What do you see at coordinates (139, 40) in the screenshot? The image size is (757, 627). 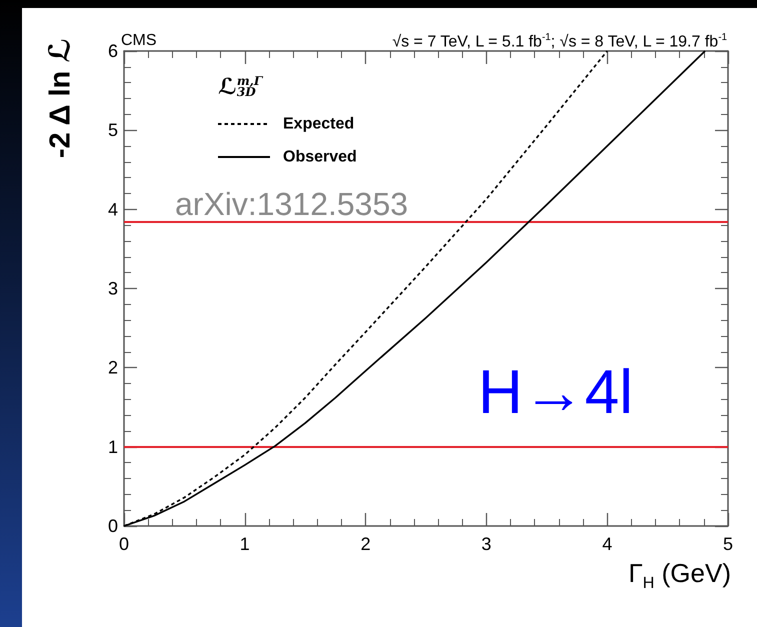 I see `chart-title: CMS` at bounding box center [139, 40].